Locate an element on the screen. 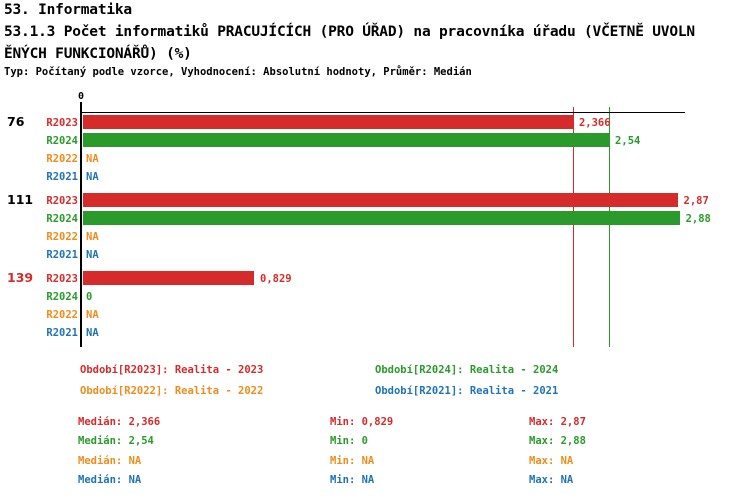  legend-item: Období[R2024]: Realita - 2024 is located at coordinates (467, 370).